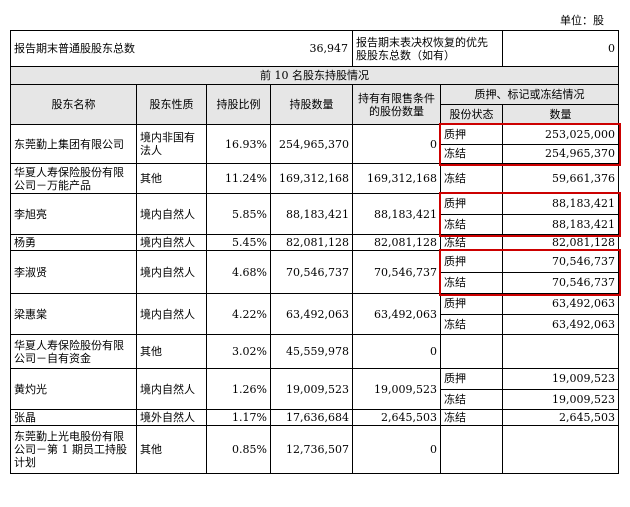 The image size is (630, 507). What do you see at coordinates (396, 242) in the screenshot?
I see `cell-restricted: 82,081,128` at bounding box center [396, 242].